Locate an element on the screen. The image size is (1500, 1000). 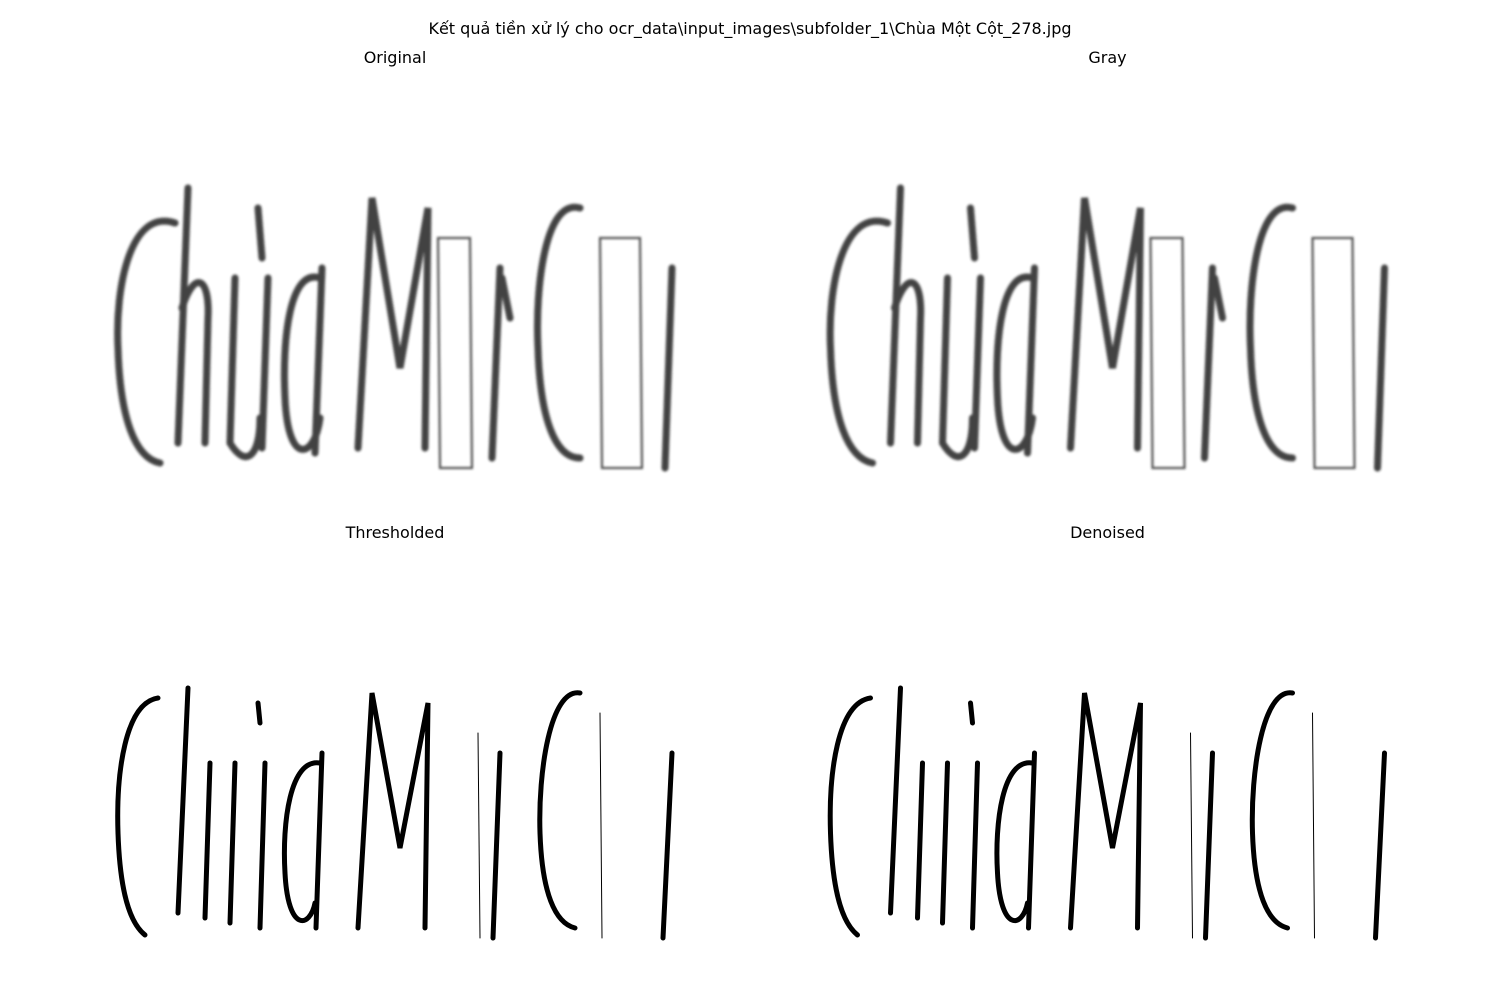
panel-image-gray is located at coordinates (1107, 340).